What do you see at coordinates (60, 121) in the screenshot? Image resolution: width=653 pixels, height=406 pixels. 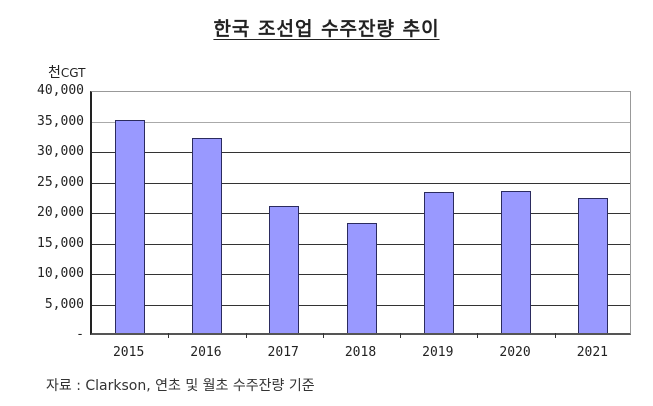 I see `y-tick-label: 35,000` at bounding box center [60, 121].